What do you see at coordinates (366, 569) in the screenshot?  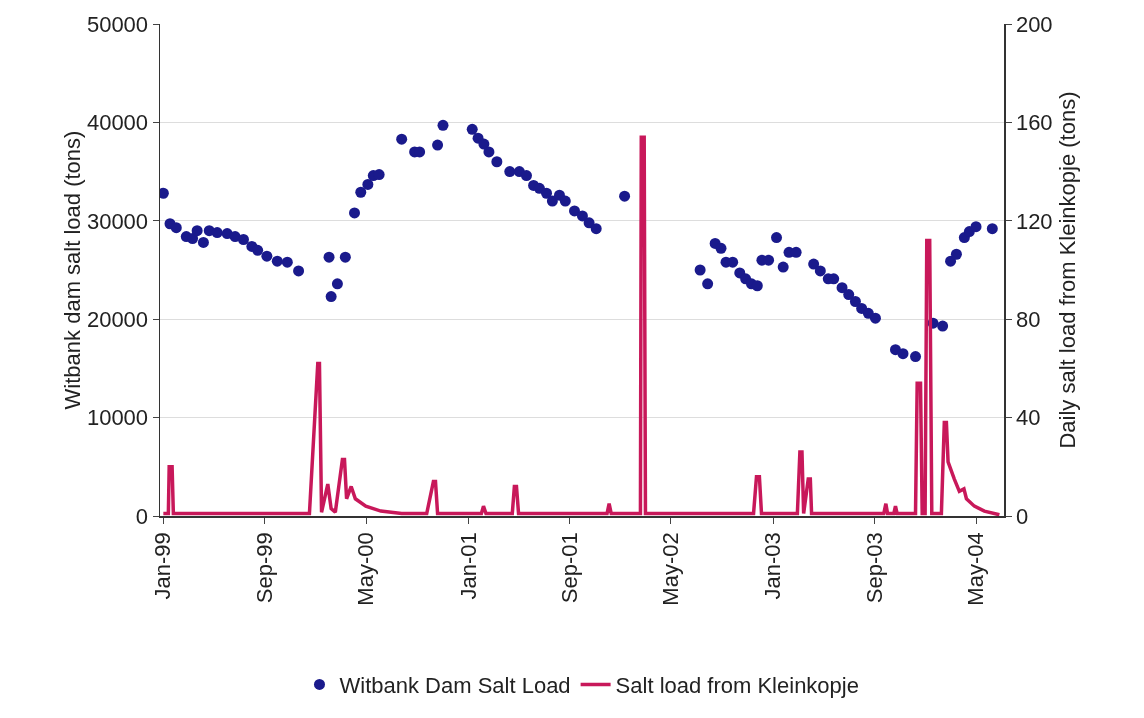 I see `x-tick-label: May-00` at bounding box center [366, 569].